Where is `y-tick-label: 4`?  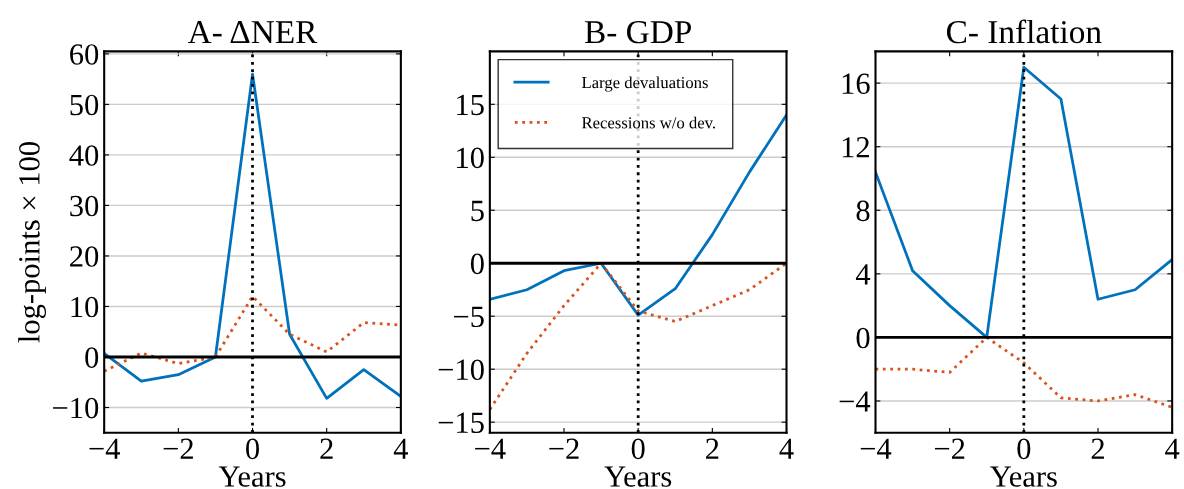 y-tick-label: 4 is located at coordinates (863, 274).